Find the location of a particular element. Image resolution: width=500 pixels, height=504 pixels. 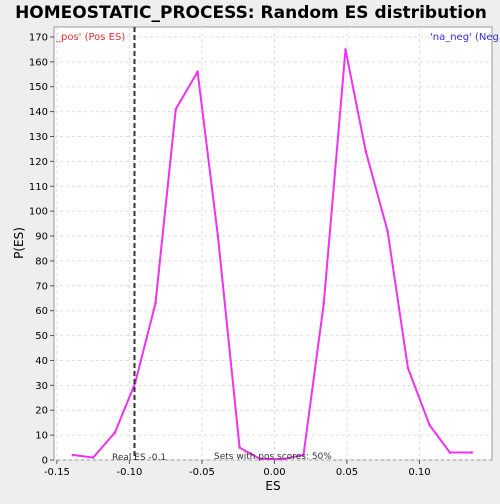

y-tick-label: 0 is located at coordinates (45, 461).